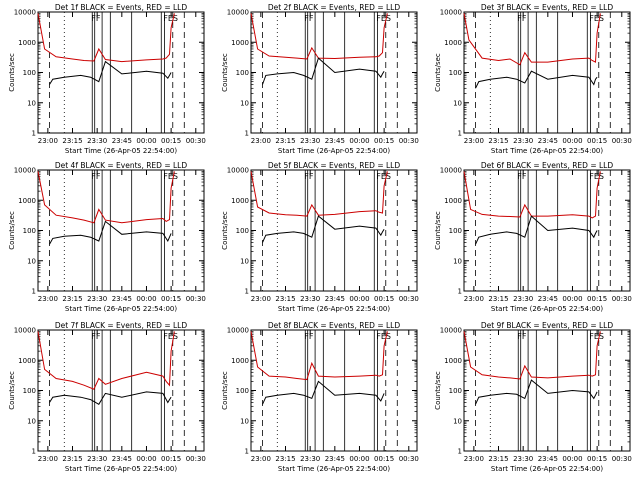 Image resolution: width=640 pixels, height=480 pixels. What do you see at coordinates (547, 7) in the screenshot?
I see `panel-title: Det 3f BLACK = Events, RED = LLD` at bounding box center [547, 7].